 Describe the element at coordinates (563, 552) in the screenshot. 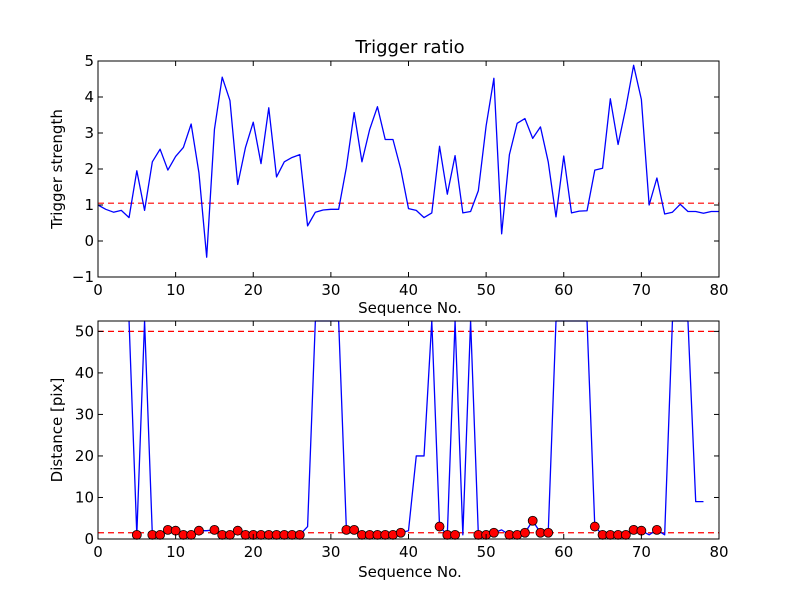

I see `bottom-x-tick-label: 60` at that location.